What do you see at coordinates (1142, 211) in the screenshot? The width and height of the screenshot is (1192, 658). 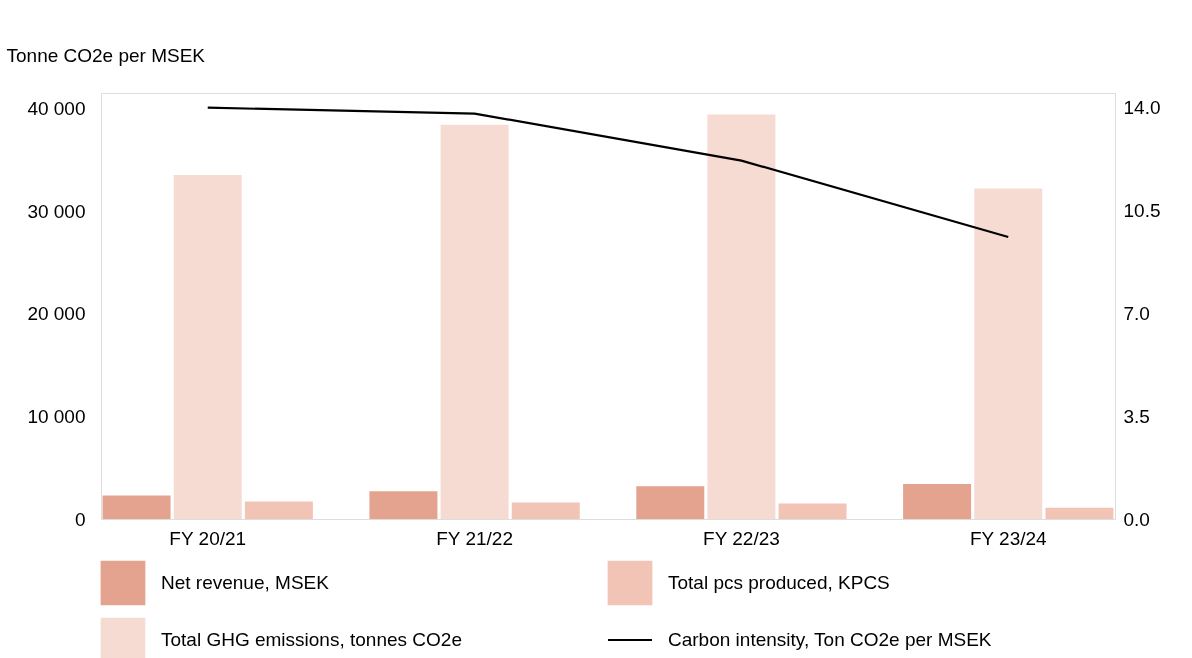 I see `y2-tick-label: 10.5` at bounding box center [1142, 211].